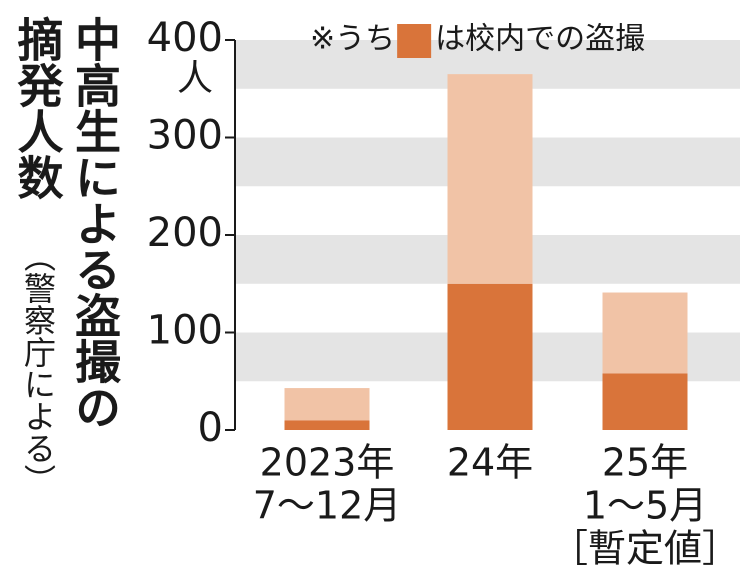 The image size is (750, 585). Describe the element at coordinates (414, 41) in the screenshot. I see `legend-swatch` at that location.